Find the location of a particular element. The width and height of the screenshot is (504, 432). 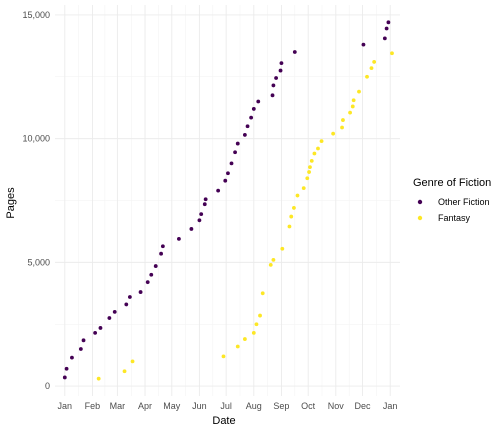

y-tick-label: 5,000 is located at coordinates (38, 262).